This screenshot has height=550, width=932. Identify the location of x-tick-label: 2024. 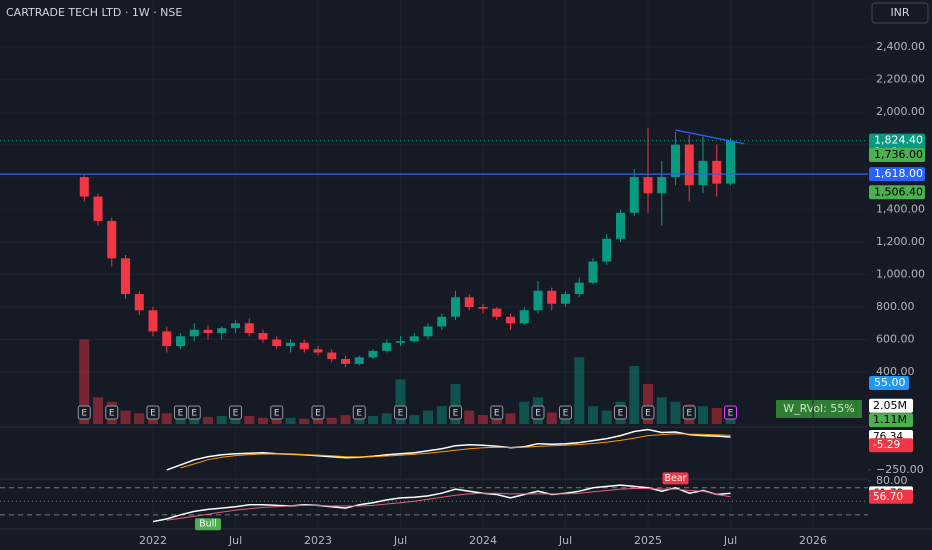
(483, 540).